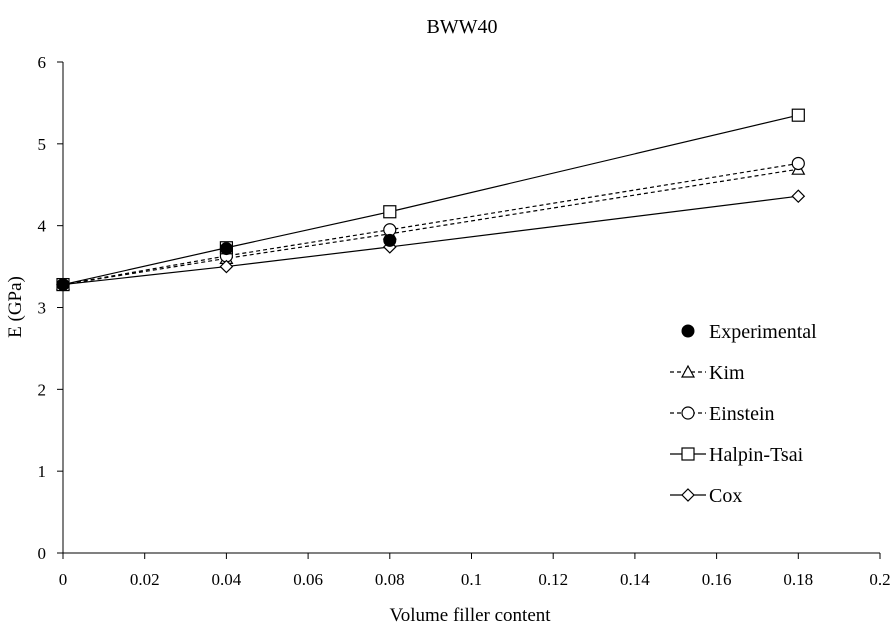 The image size is (893, 629). Describe the element at coordinates (42, 144) in the screenshot. I see `y-tick-label: 5` at that location.